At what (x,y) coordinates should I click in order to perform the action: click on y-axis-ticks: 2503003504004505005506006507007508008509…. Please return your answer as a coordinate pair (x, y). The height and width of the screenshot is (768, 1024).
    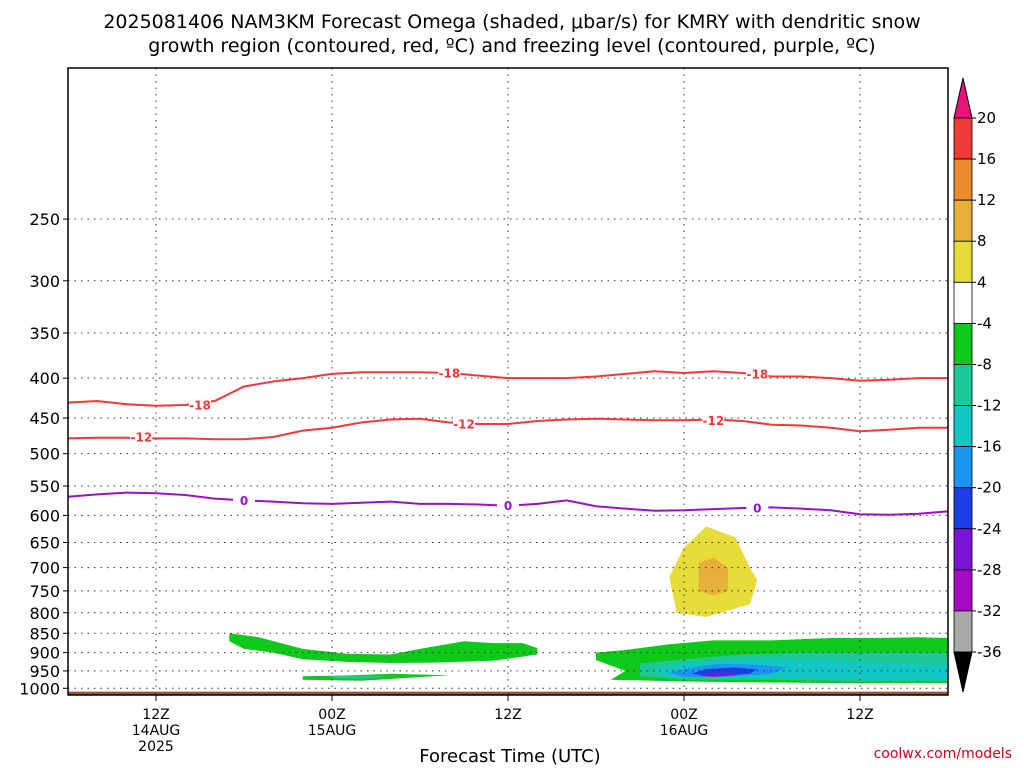
    Looking at the image, I should click on (43, 454).